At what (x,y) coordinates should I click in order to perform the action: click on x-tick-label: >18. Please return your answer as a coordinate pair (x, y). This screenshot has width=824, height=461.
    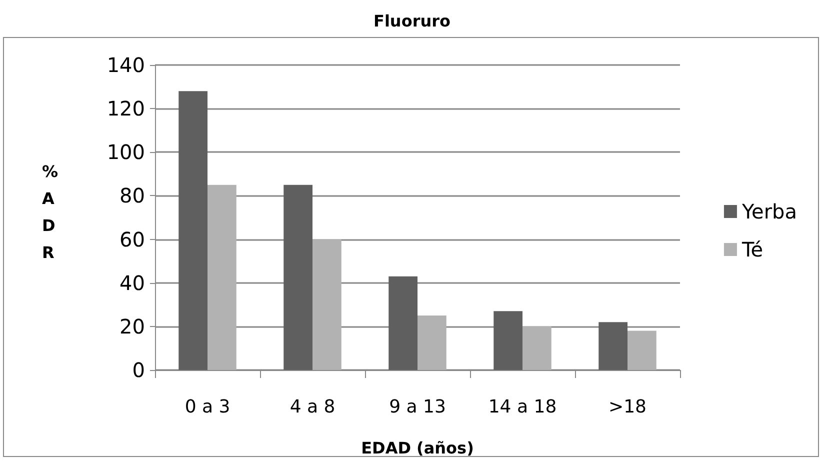
    Looking at the image, I should click on (627, 407).